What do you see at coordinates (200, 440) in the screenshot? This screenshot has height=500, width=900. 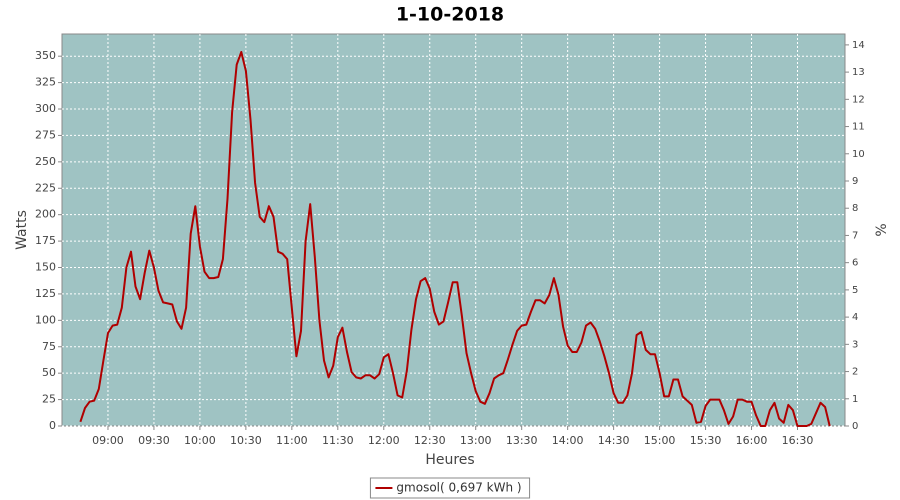 I see `x-tick-label: 10:00` at bounding box center [200, 440].